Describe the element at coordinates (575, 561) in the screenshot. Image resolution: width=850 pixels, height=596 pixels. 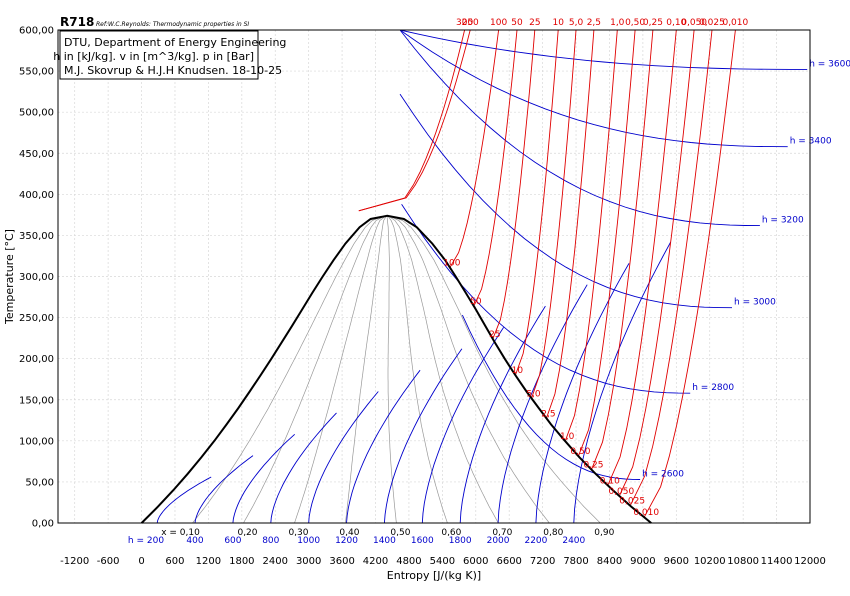
I see `x-tick-label: 7800` at that location.